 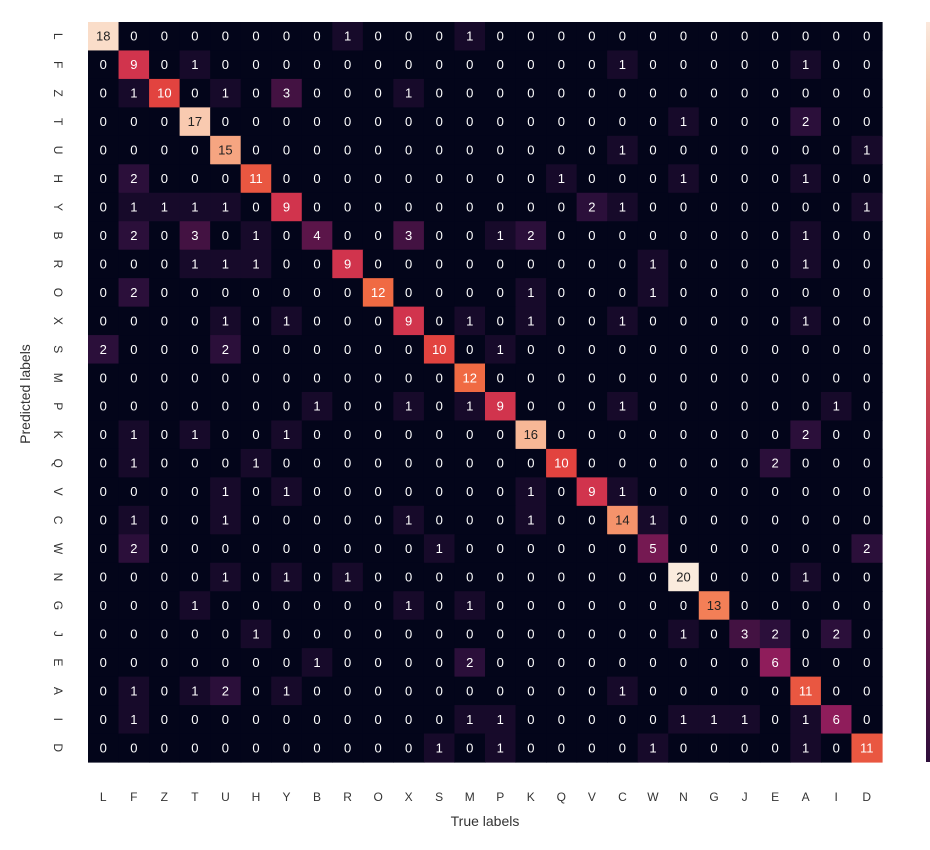 What do you see at coordinates (255, 548) in the screenshot?
I see `cell-value-W-H: 0` at bounding box center [255, 548].